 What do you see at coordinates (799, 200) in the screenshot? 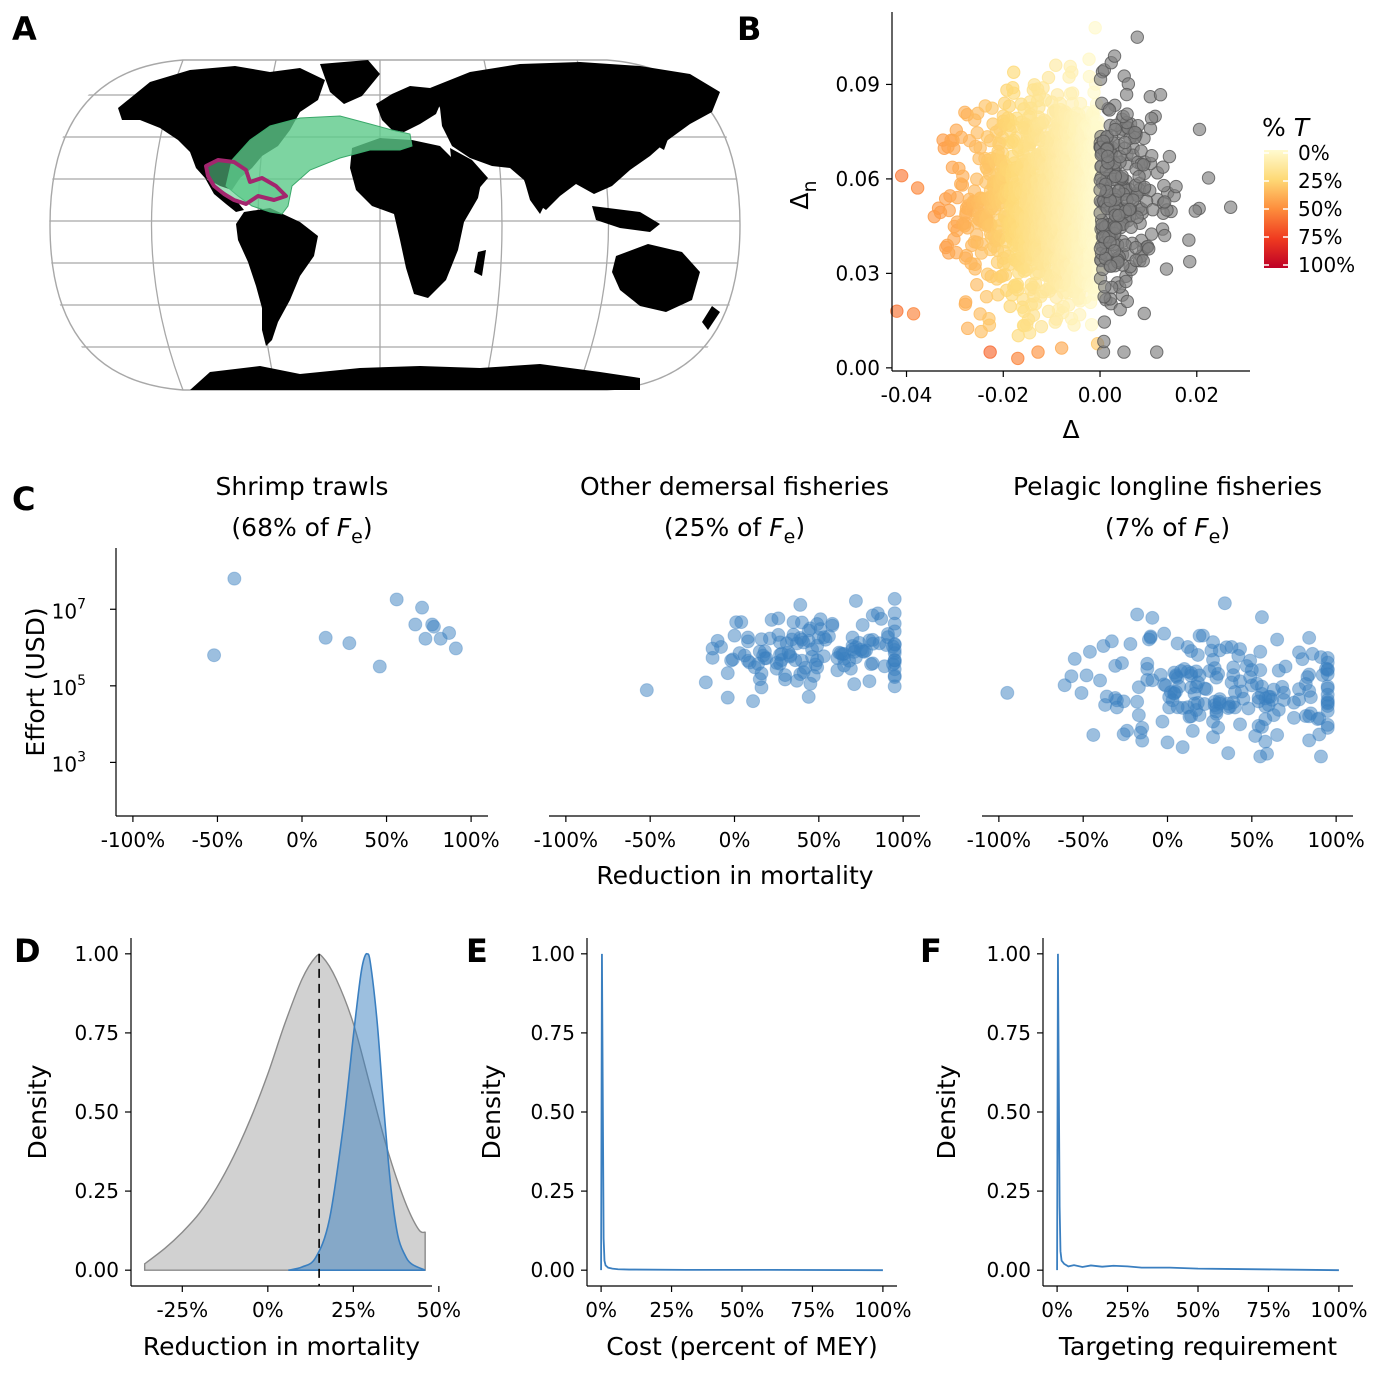
I see `b-y-axis-title-main: Δ` at bounding box center [799, 200].